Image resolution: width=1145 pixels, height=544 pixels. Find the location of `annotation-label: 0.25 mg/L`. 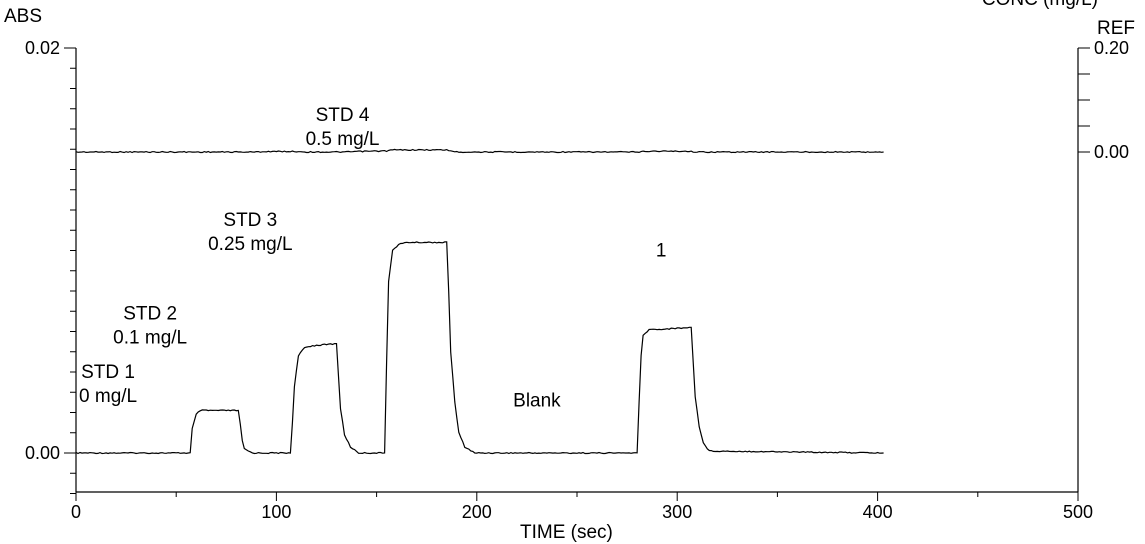

annotation-label: 0.25 mg/L is located at coordinates (250, 244).